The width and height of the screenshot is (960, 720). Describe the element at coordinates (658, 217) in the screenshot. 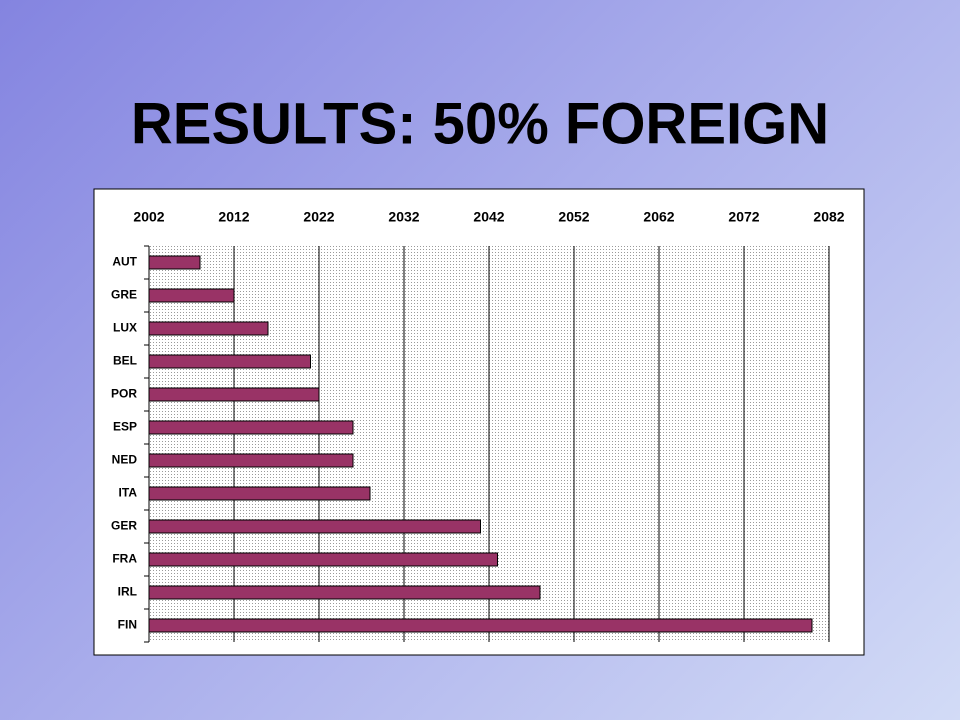

I see `x-tick-label: 2062` at that location.